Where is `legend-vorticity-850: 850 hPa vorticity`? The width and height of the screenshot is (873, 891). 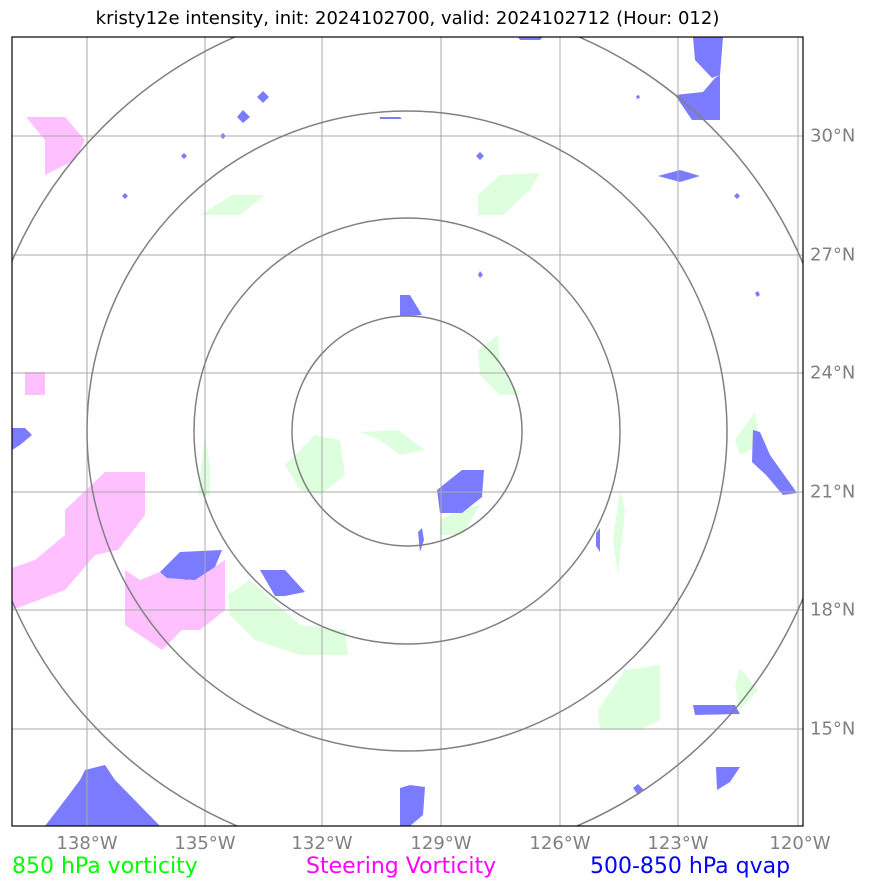
legend-vorticity-850: 850 hPa vorticity is located at coordinates (105, 866).